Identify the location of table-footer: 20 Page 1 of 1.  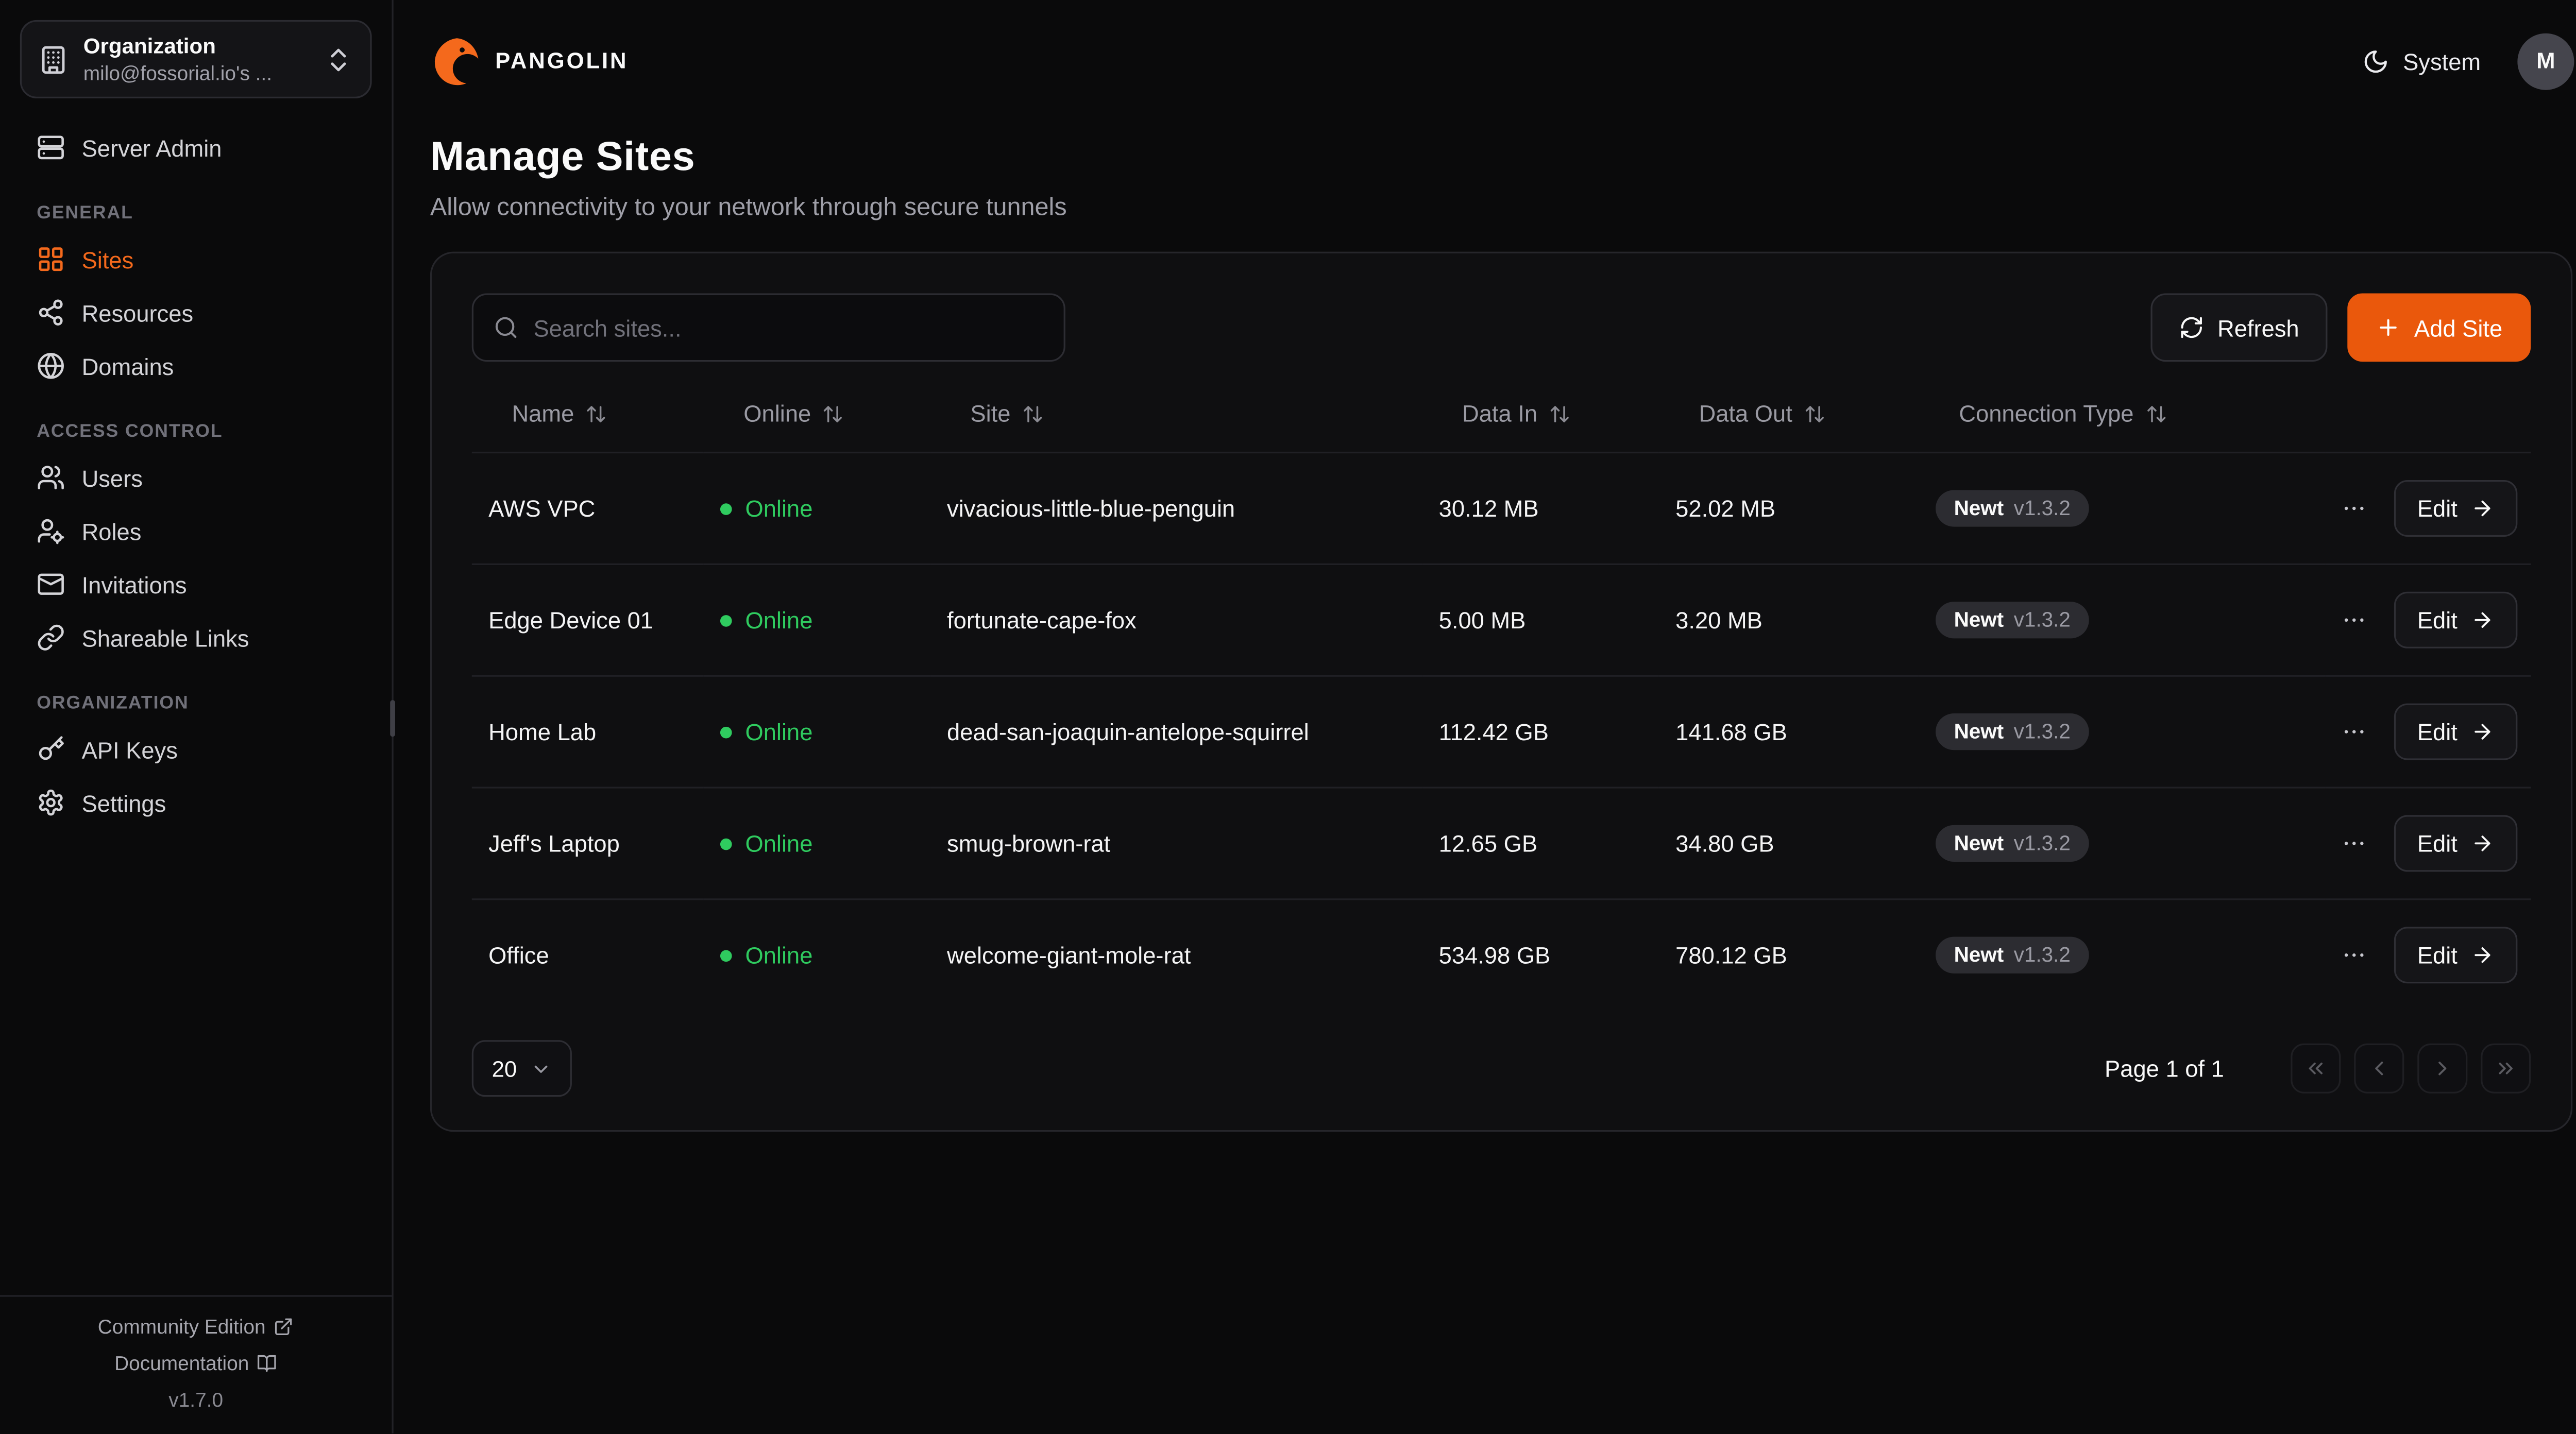
(1501, 1068).